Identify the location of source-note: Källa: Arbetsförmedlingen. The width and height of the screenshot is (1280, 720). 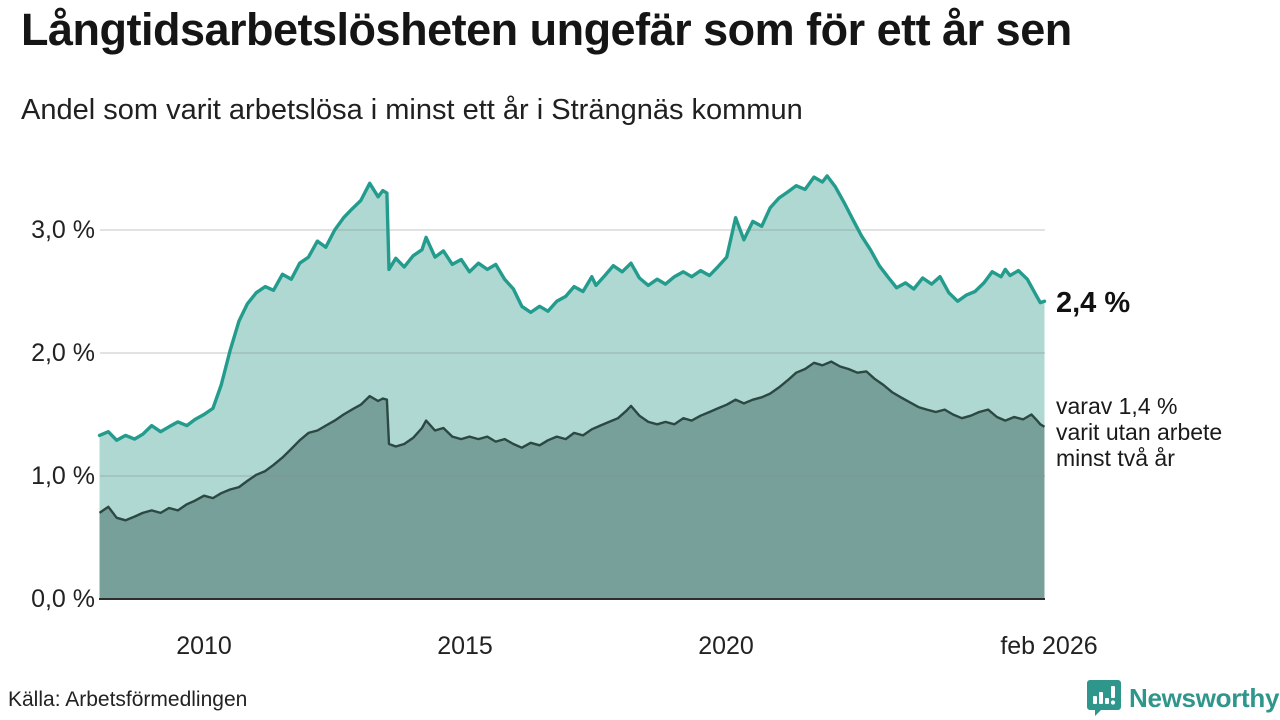
(128, 699).